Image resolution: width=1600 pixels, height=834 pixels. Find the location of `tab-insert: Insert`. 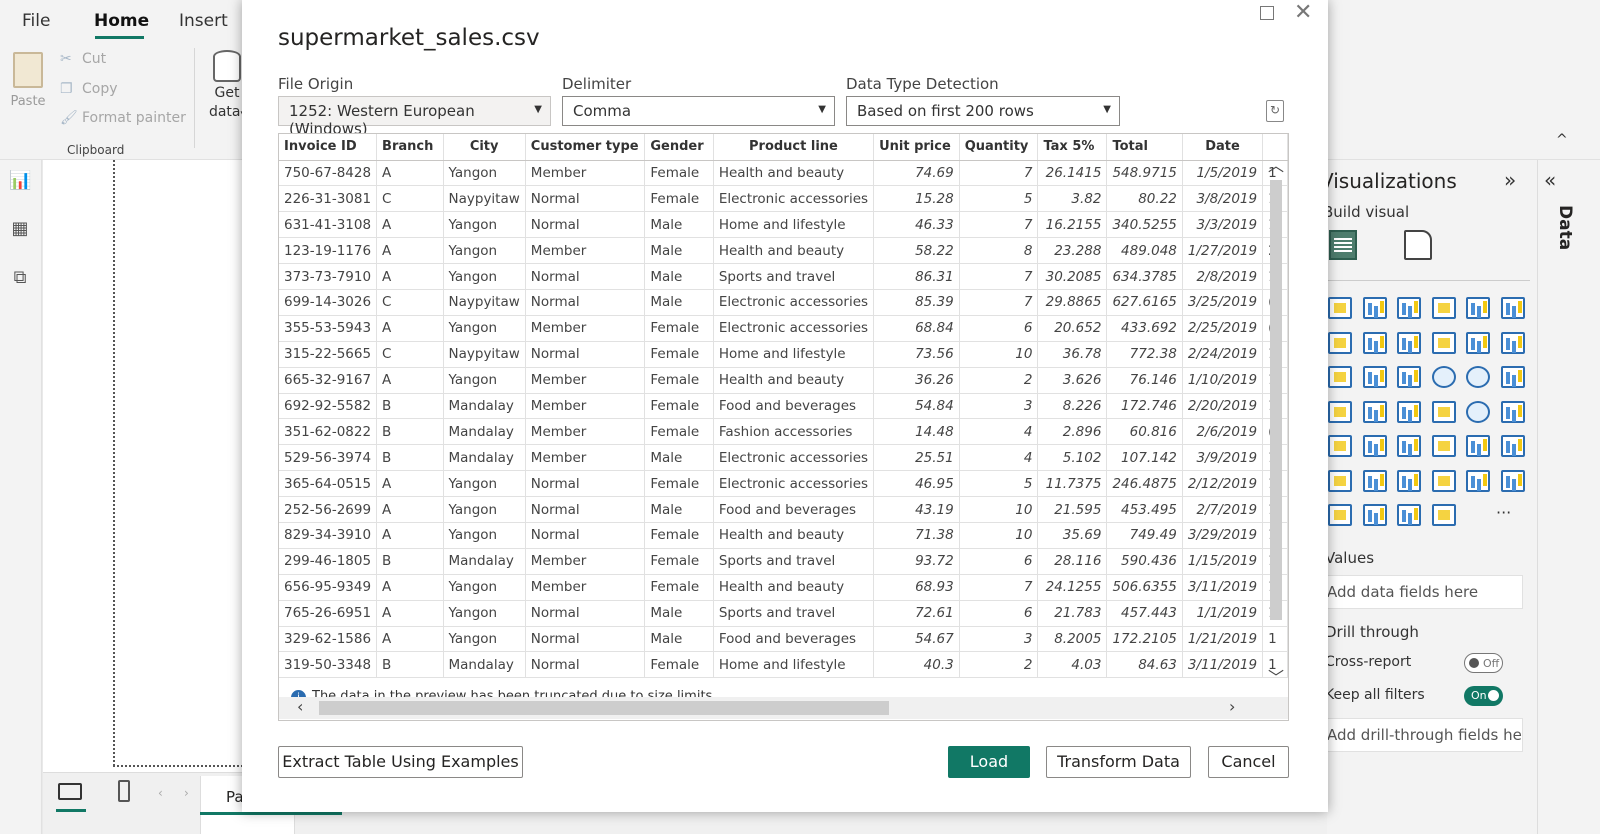

tab-insert: Insert is located at coordinates (203, 21).